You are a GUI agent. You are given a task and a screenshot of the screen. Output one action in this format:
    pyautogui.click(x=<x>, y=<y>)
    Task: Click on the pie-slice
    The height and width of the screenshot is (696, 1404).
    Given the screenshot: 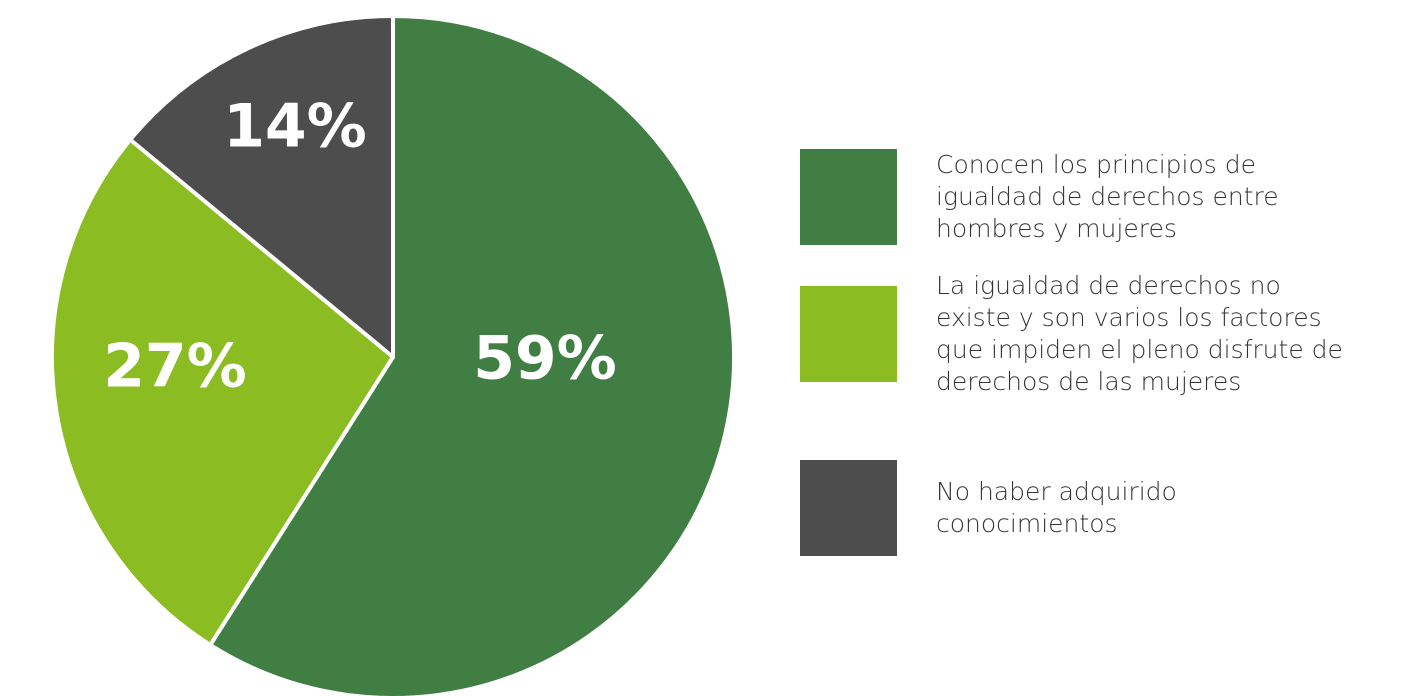 What is the action you would take?
    pyautogui.click(x=261, y=186)
    